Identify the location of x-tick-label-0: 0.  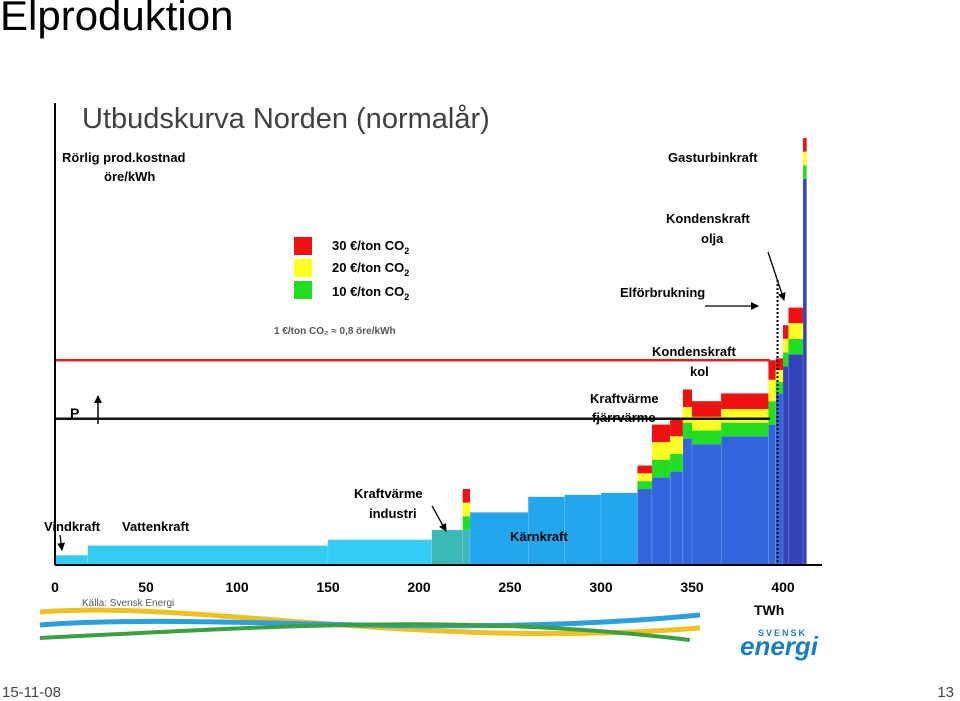
(55, 587).